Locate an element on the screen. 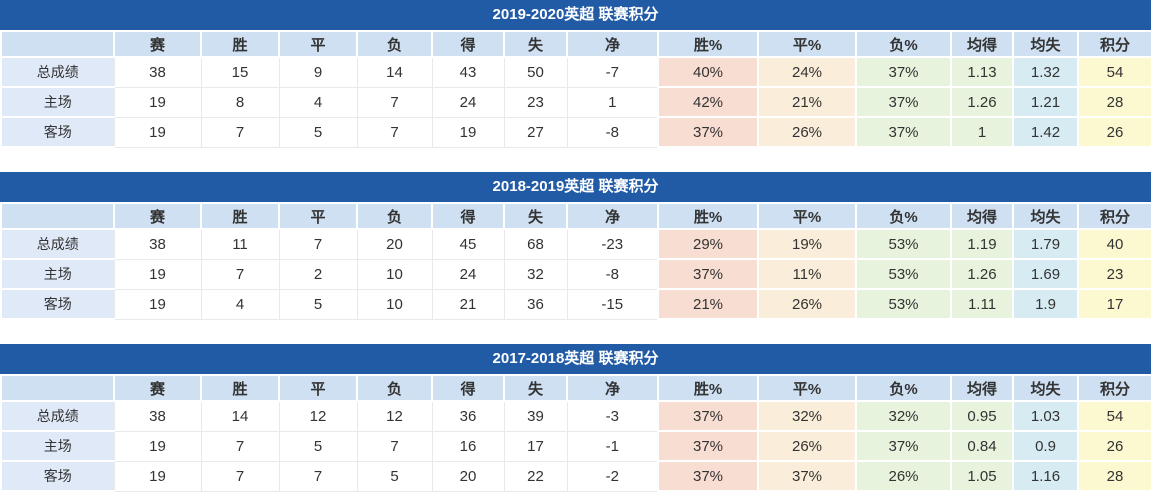  stat-cell: 1.16 is located at coordinates (1045, 476).